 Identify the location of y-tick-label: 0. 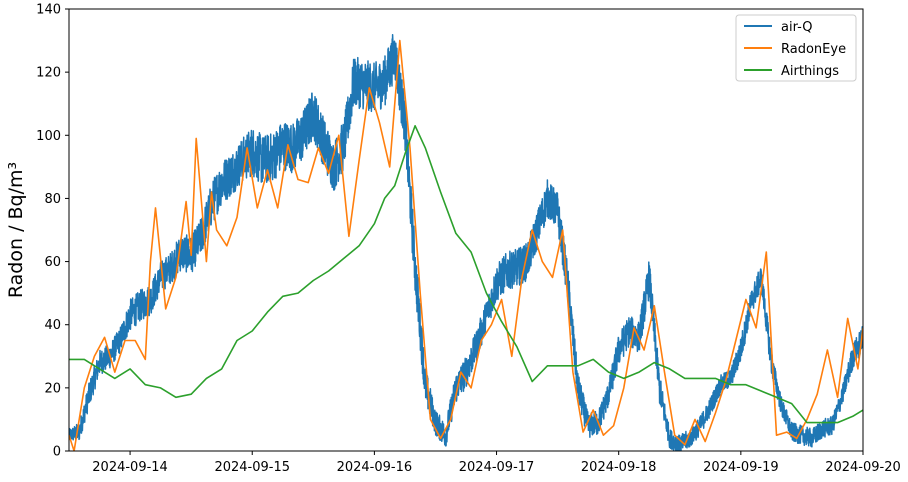
(57, 452).